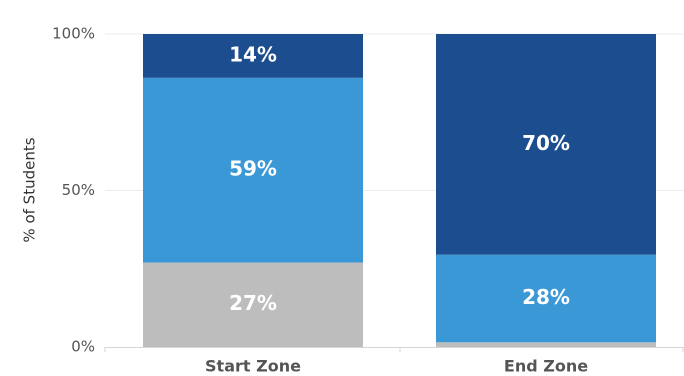 The image size is (684, 376). What do you see at coordinates (73, 34) in the screenshot?
I see `y-tick-label: 100%` at bounding box center [73, 34].